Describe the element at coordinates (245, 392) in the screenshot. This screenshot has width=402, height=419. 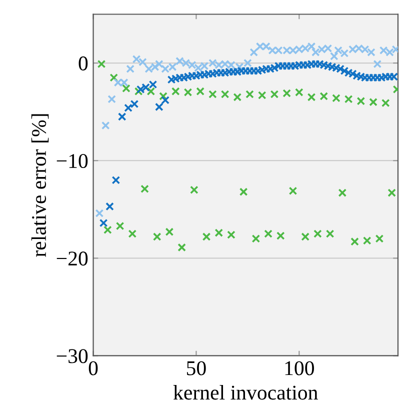
I see `x-axis-title: kernel invocation` at that location.